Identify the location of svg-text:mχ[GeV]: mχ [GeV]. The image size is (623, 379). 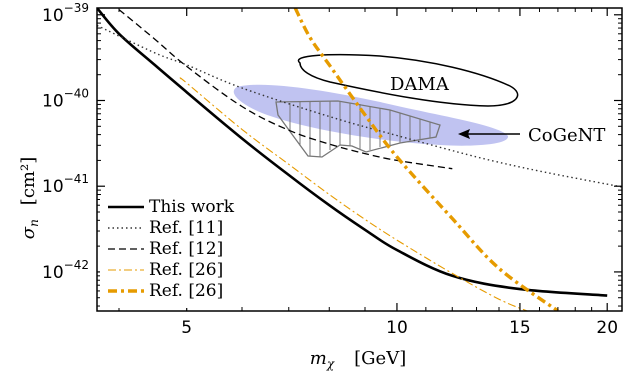
(358, 359).